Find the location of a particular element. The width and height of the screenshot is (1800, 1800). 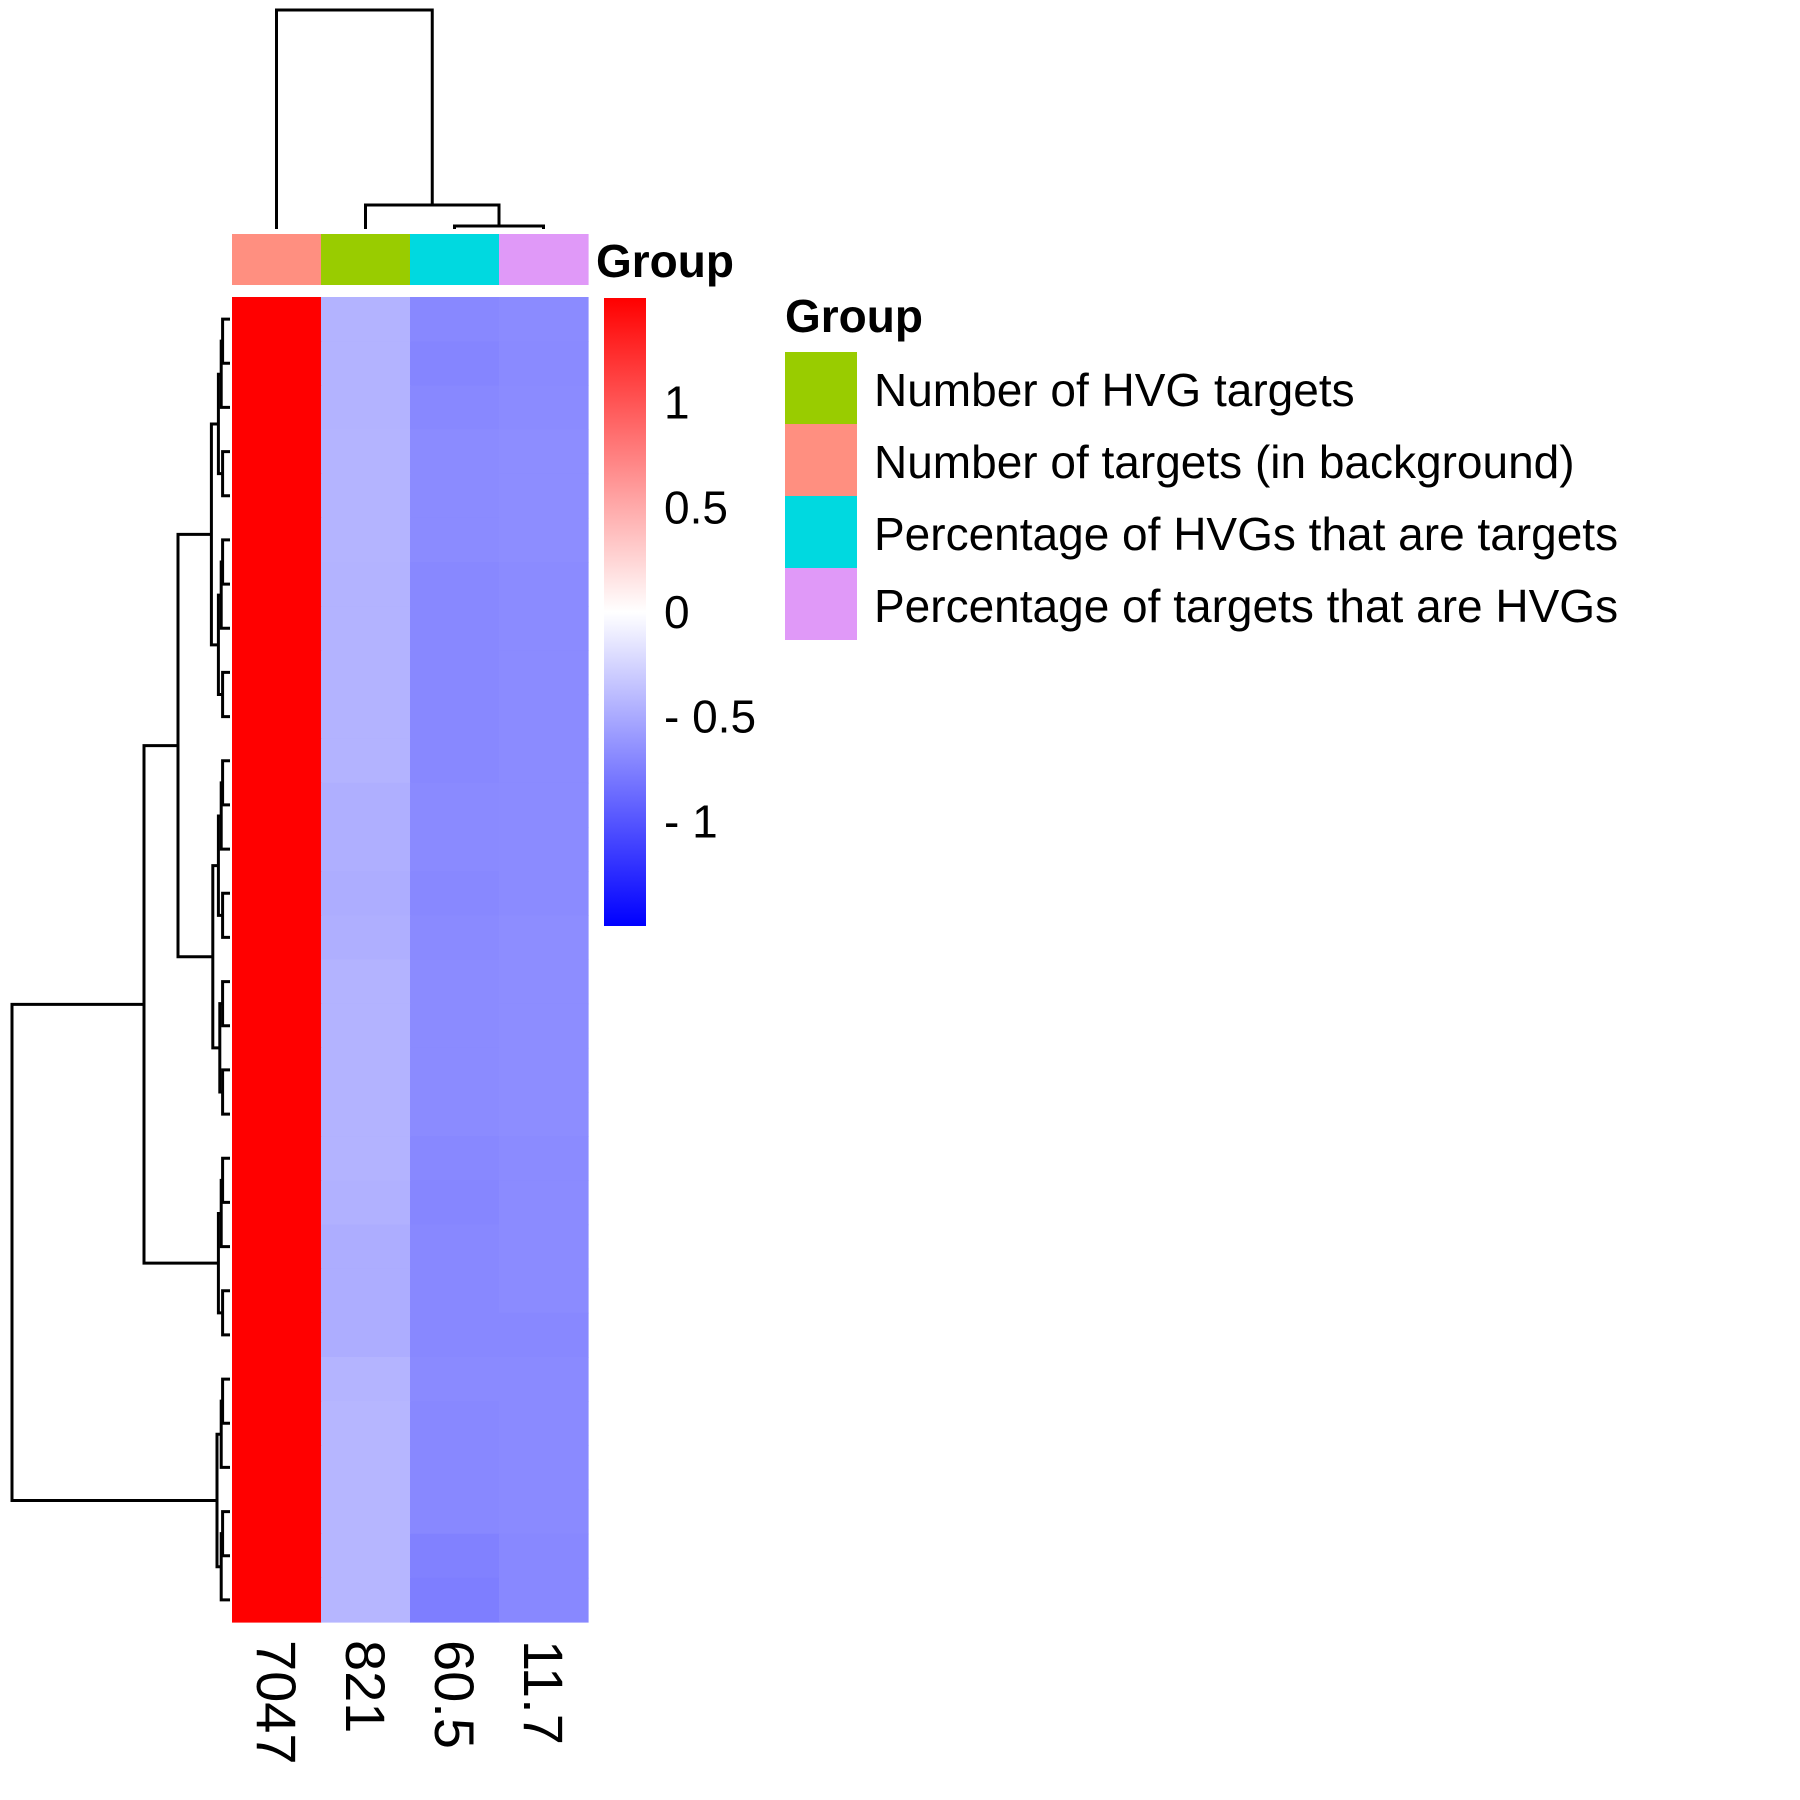

column-label: 821 is located at coordinates (365, 1686).